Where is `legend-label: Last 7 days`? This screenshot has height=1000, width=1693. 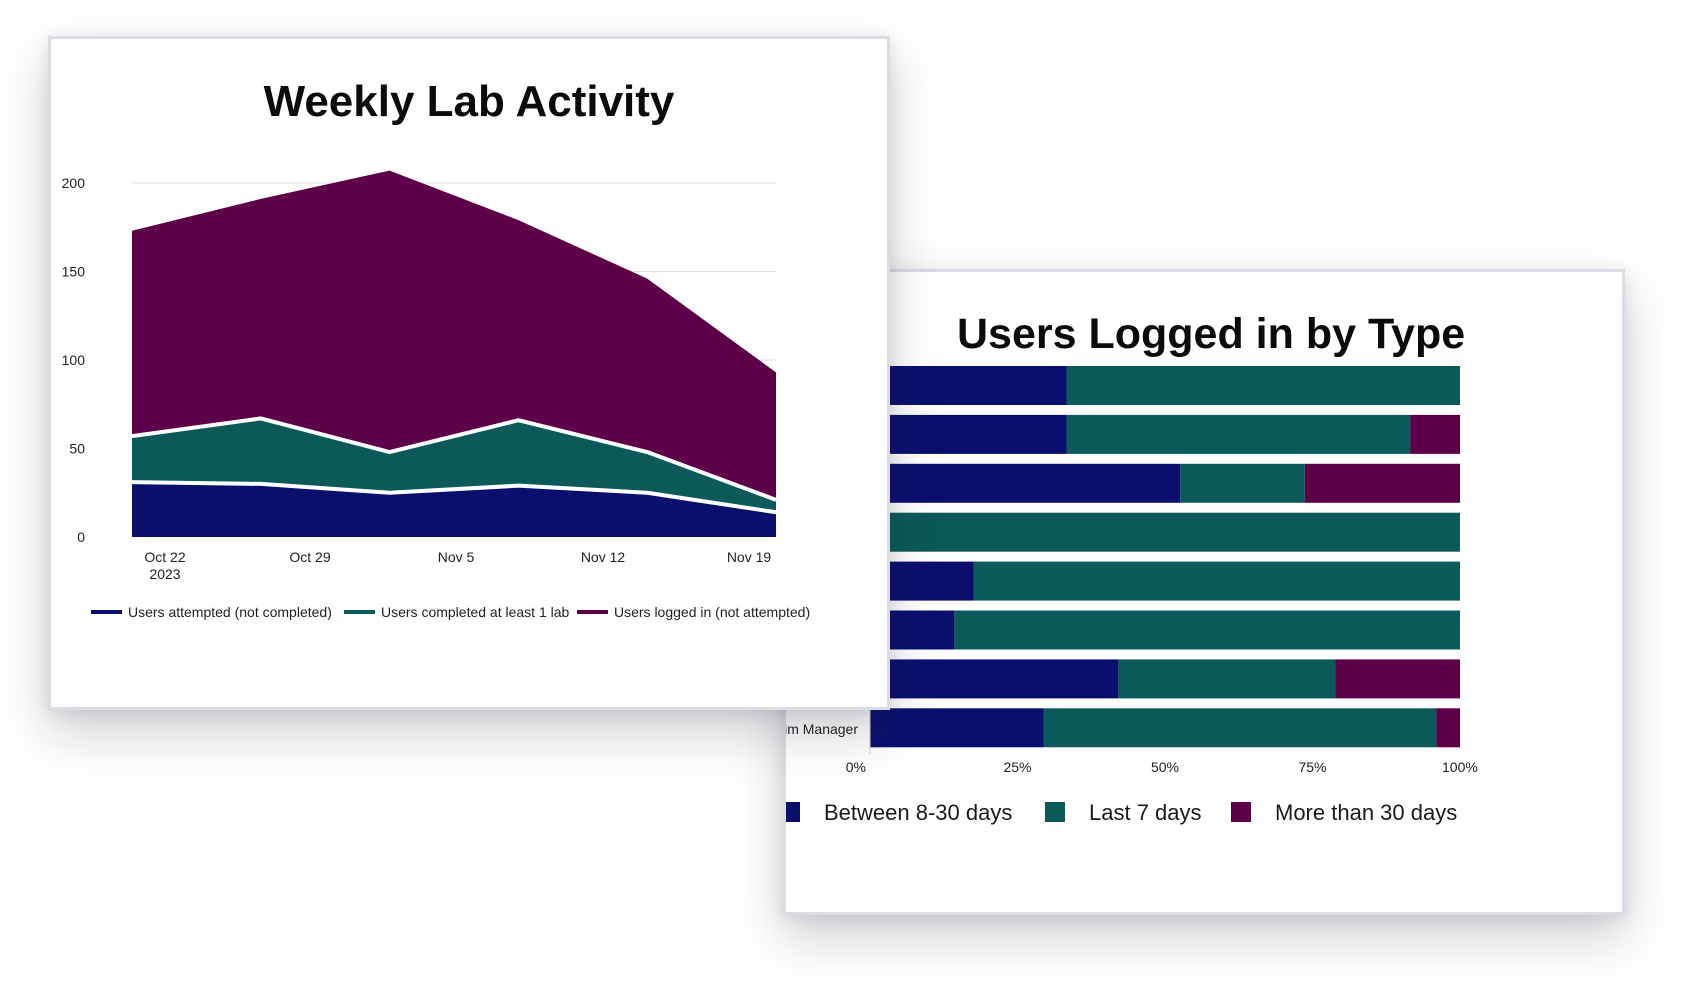
legend-label: Last 7 days is located at coordinates (1145, 812).